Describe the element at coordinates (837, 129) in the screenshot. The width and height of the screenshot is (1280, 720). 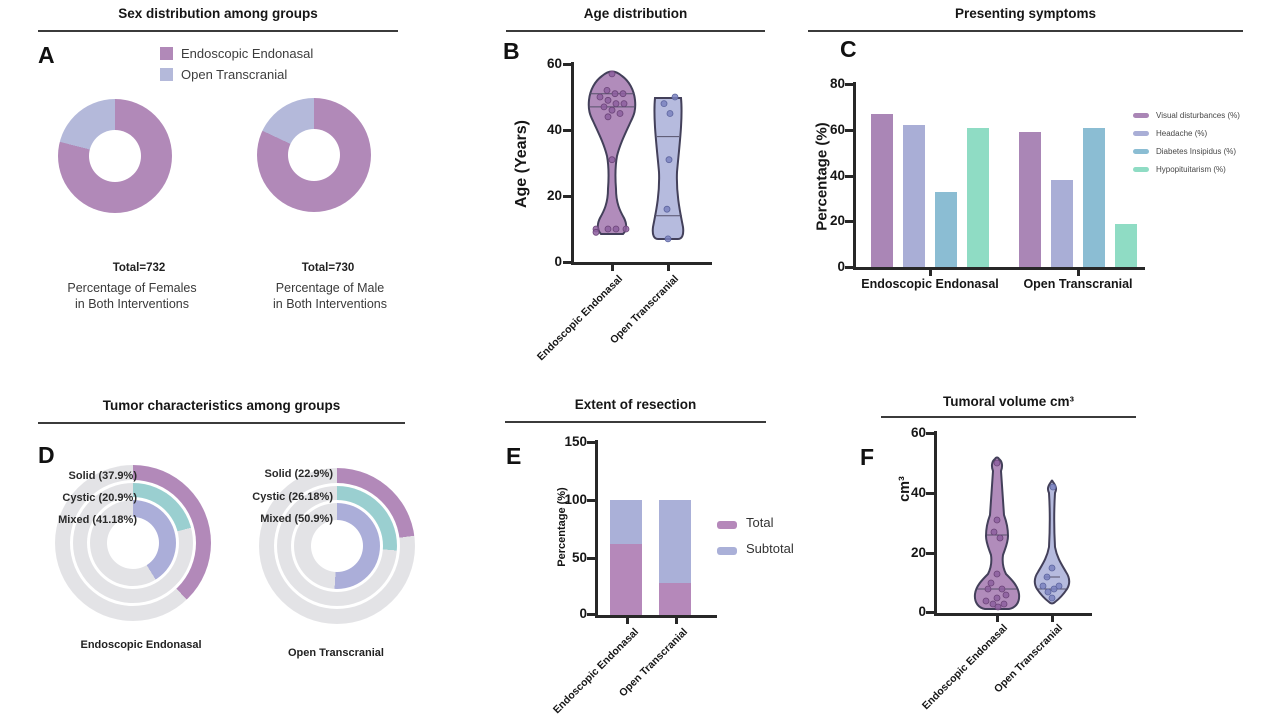
I see `c-ytick-label: 60` at that location.